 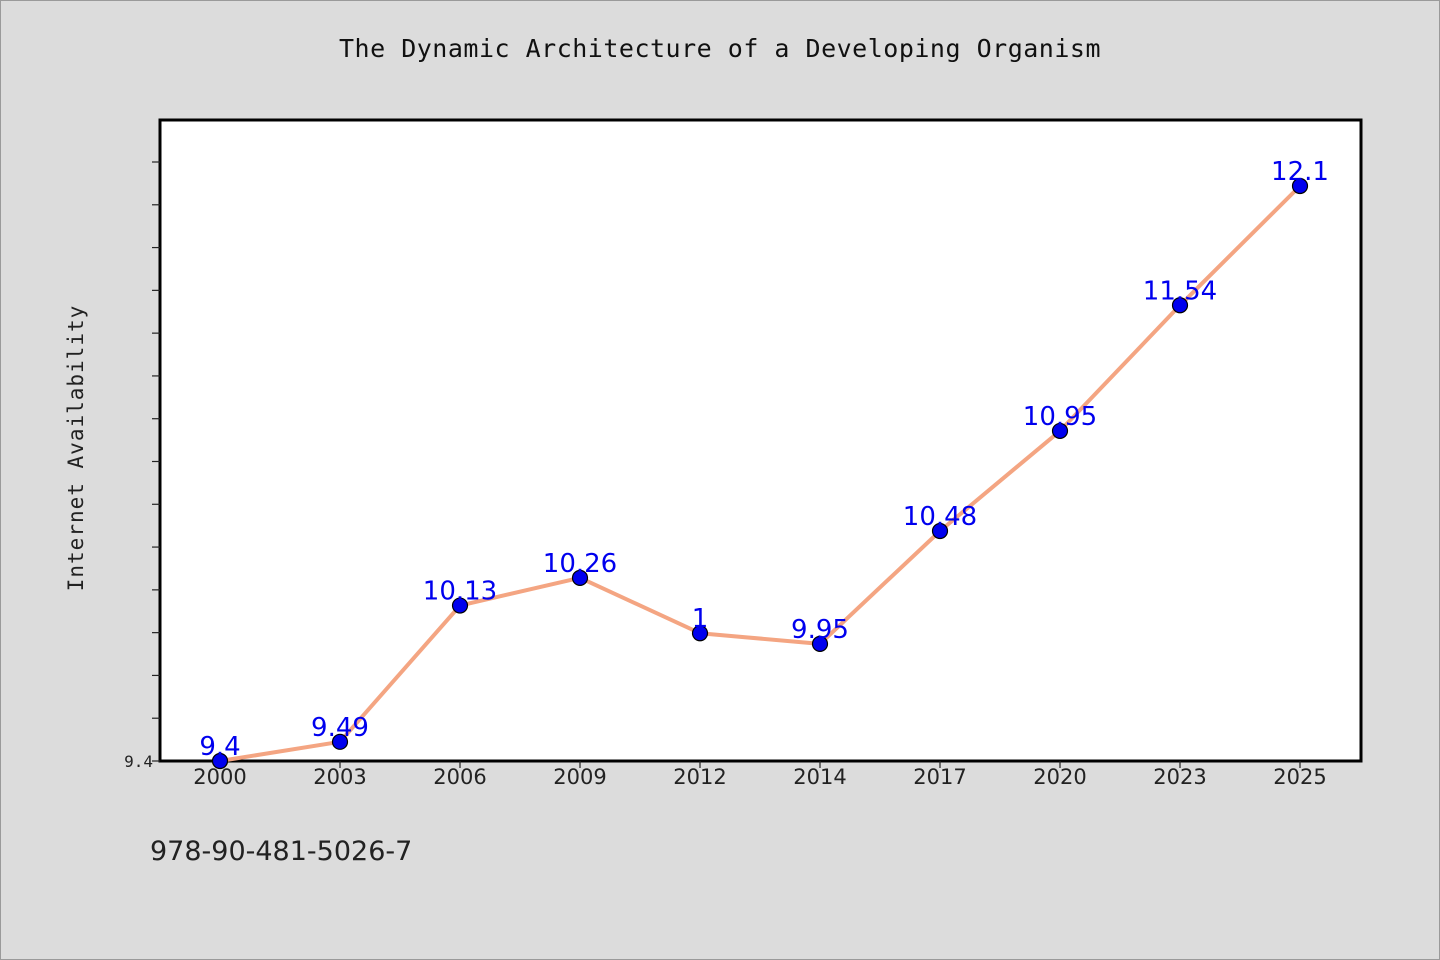 What do you see at coordinates (579, 777) in the screenshot?
I see `x-tick-label: 2009` at bounding box center [579, 777].